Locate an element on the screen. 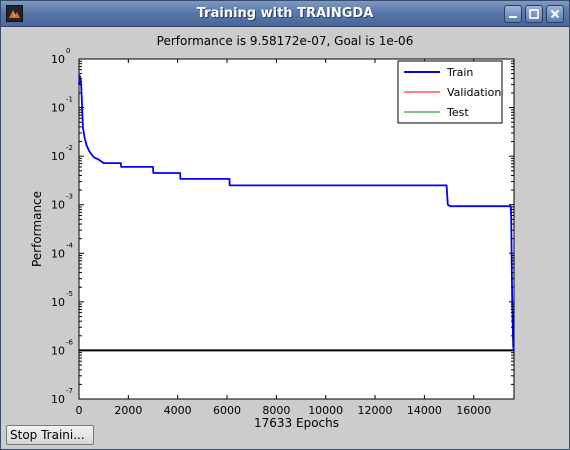  y-tick-exponent: -5 is located at coordinates (69, 294).